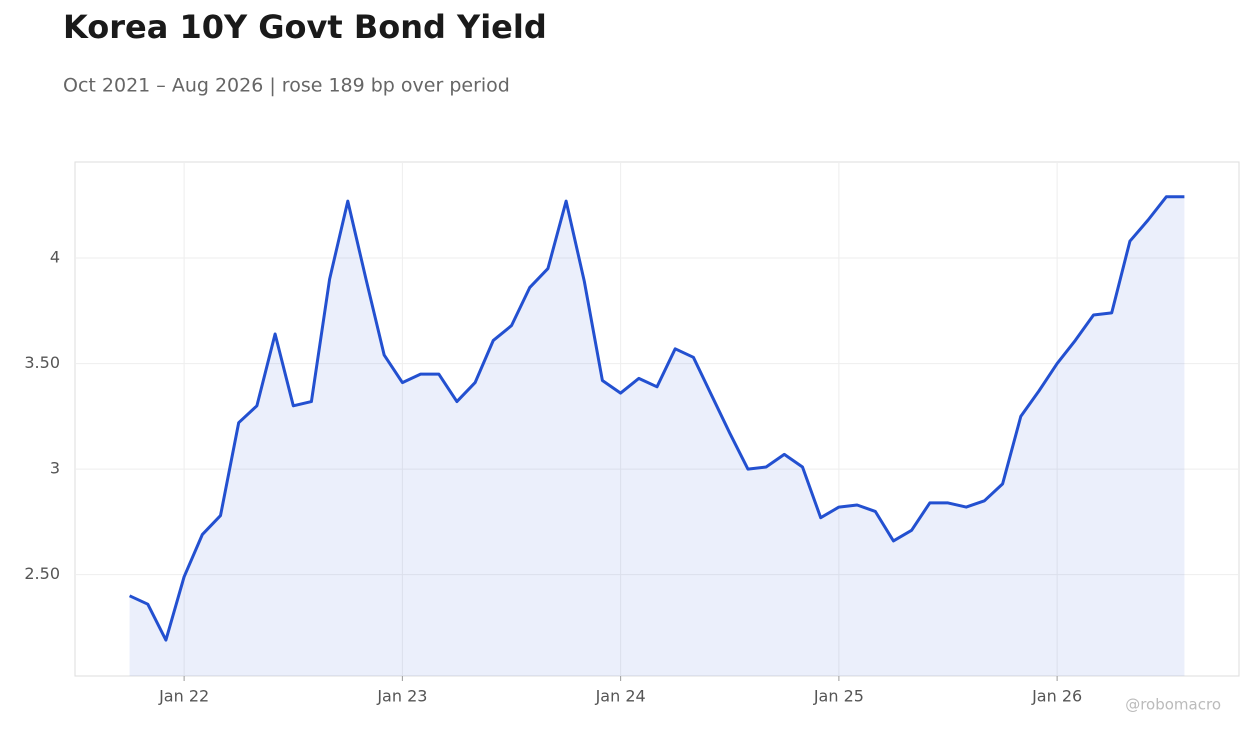 This screenshot has width=1260, height=732. What do you see at coordinates (1173, 705) in the screenshot?
I see `watermark: @robomacro` at bounding box center [1173, 705].